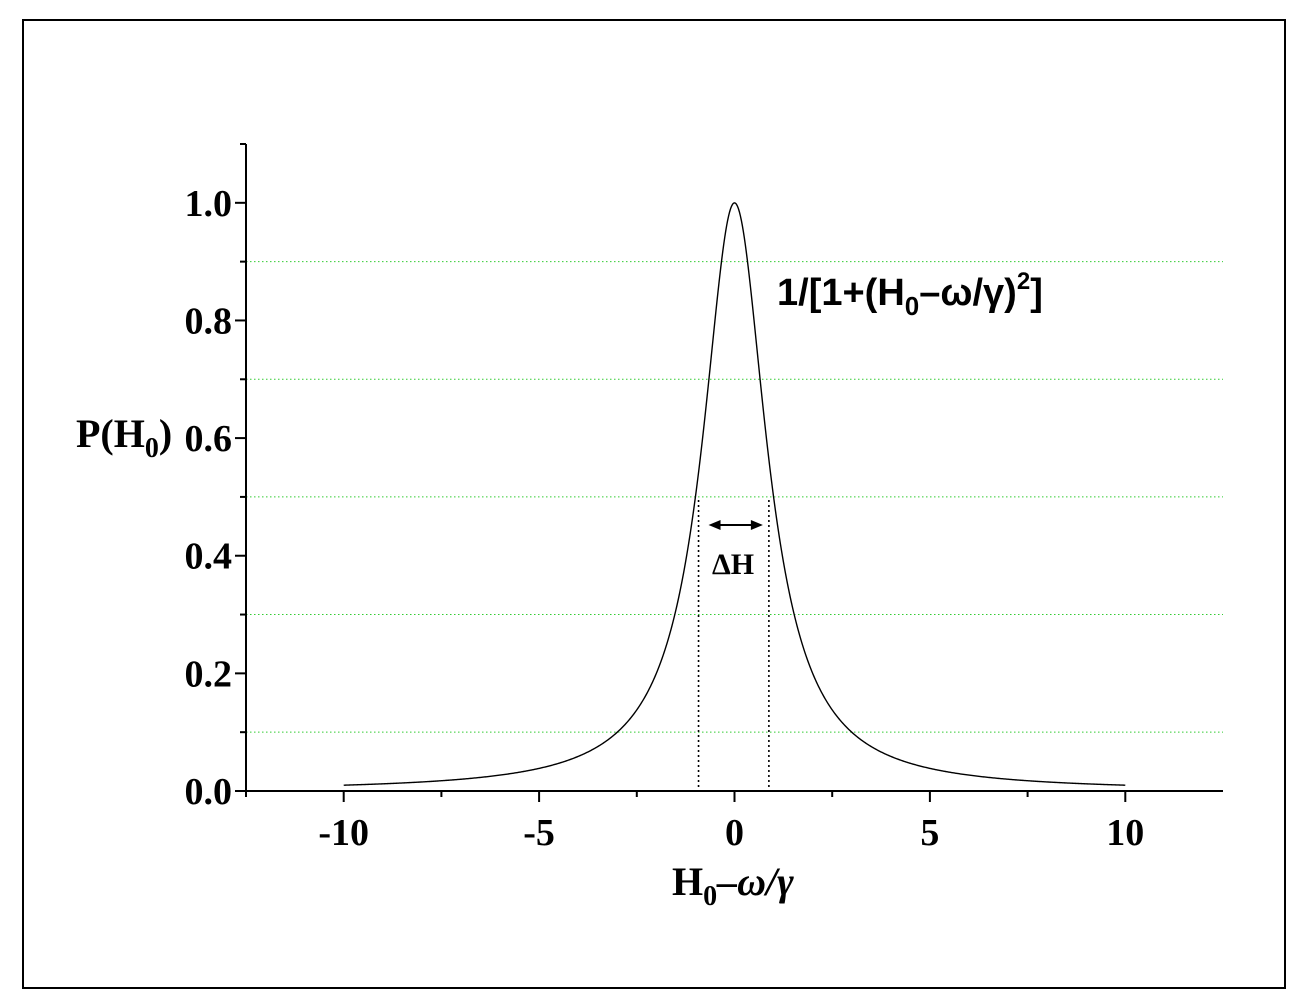  I want to click on width-arrow-head-right, so click(756, 525).